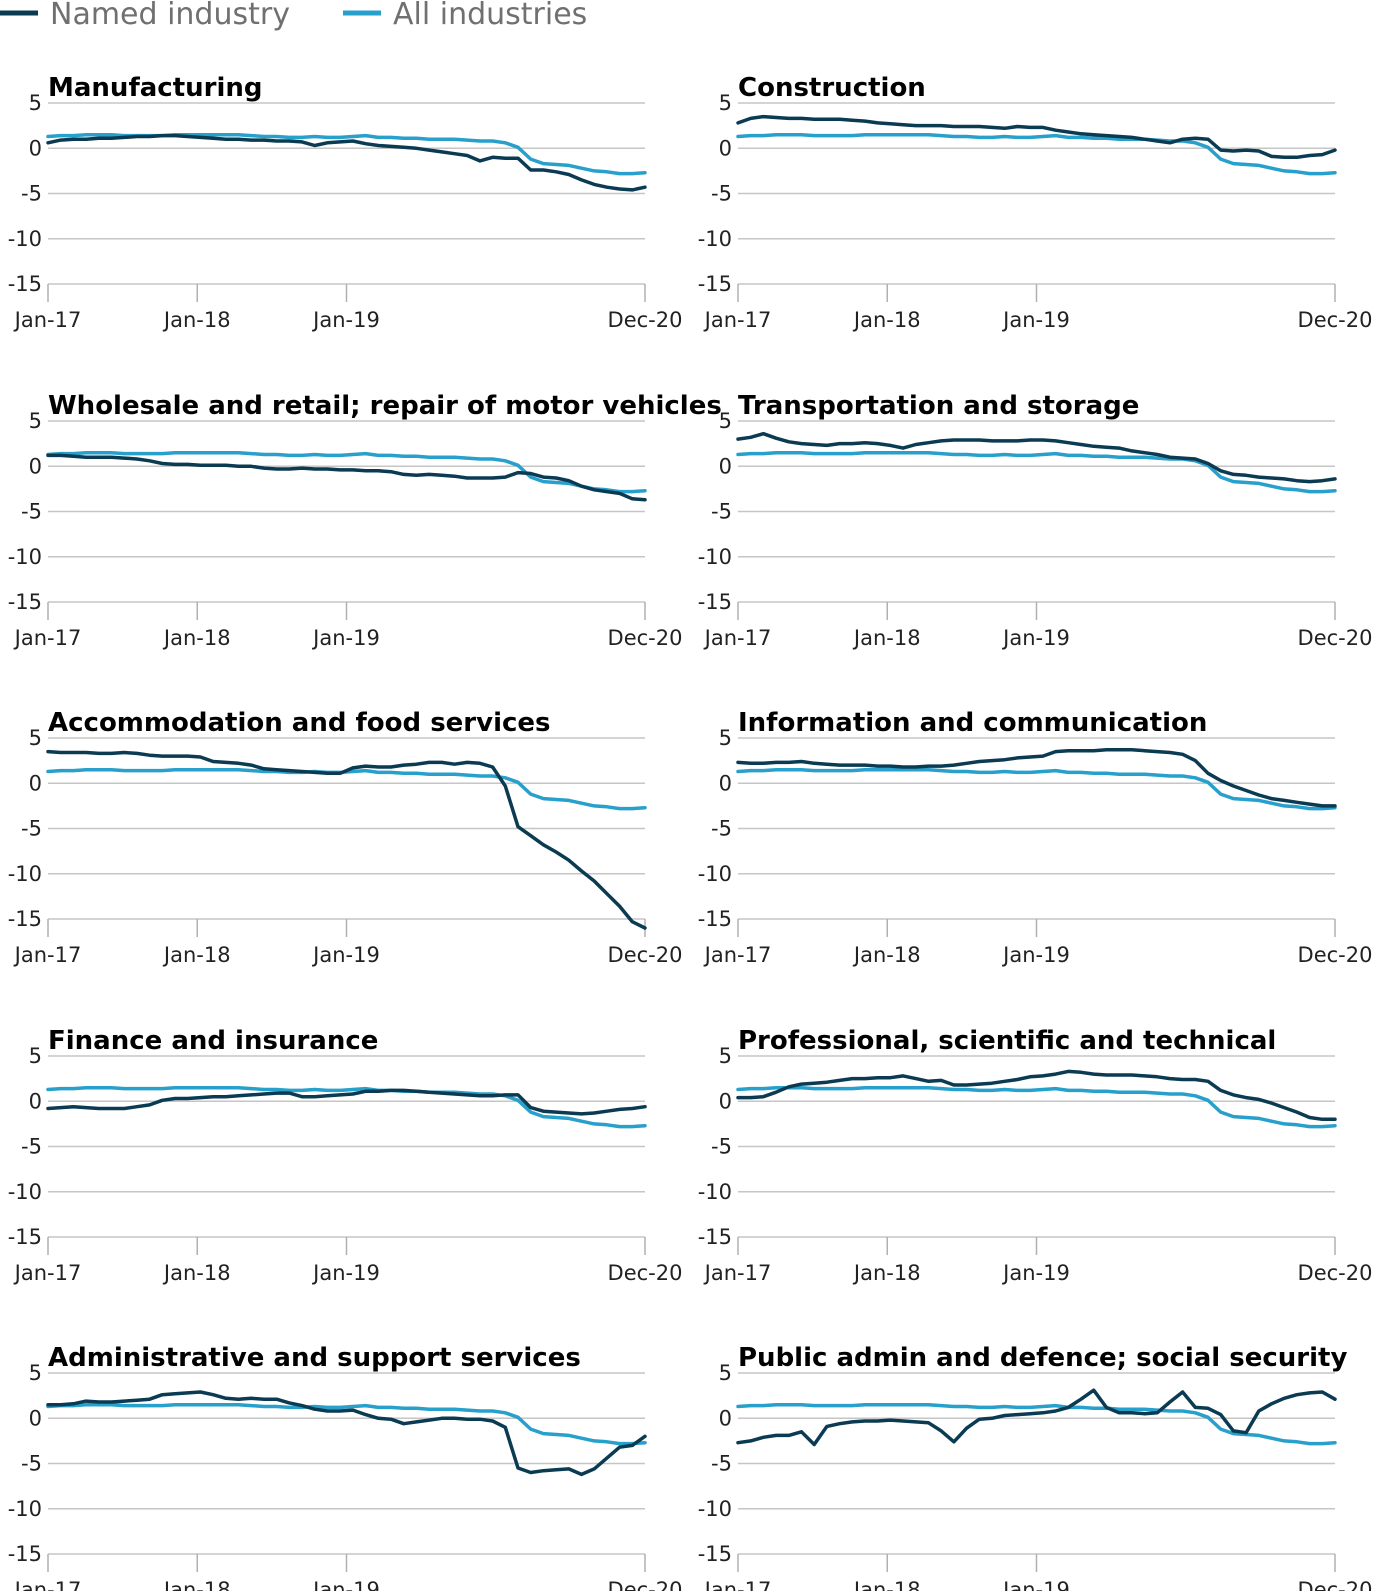  What do you see at coordinates (213, 1041) in the screenshot?
I see `panel-title: Finance and insurance` at bounding box center [213, 1041].